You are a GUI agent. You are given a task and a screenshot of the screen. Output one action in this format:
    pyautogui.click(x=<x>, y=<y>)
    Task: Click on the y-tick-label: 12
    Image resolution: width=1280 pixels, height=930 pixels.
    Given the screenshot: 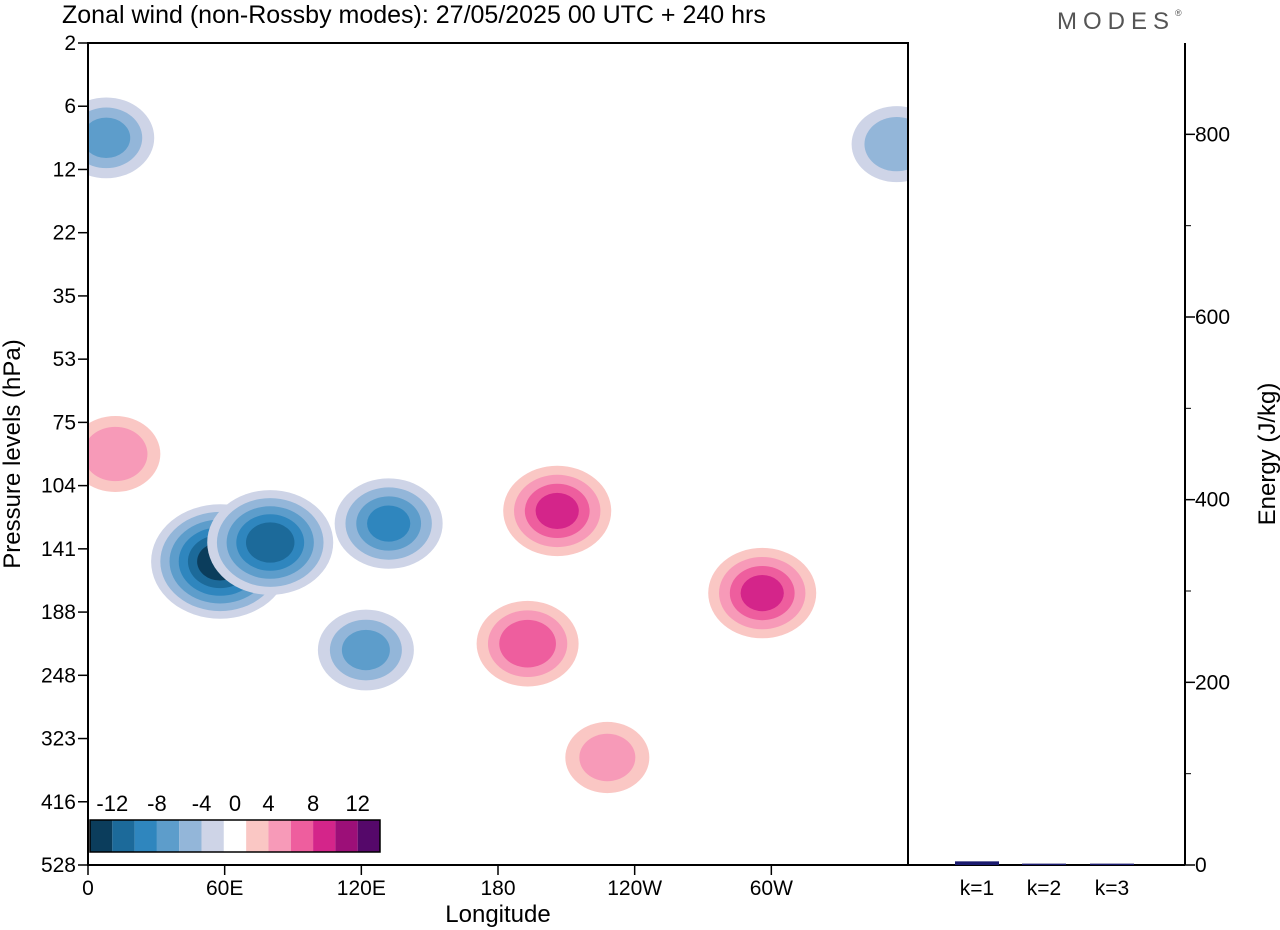 What is the action you would take?
    pyautogui.click(x=64, y=169)
    